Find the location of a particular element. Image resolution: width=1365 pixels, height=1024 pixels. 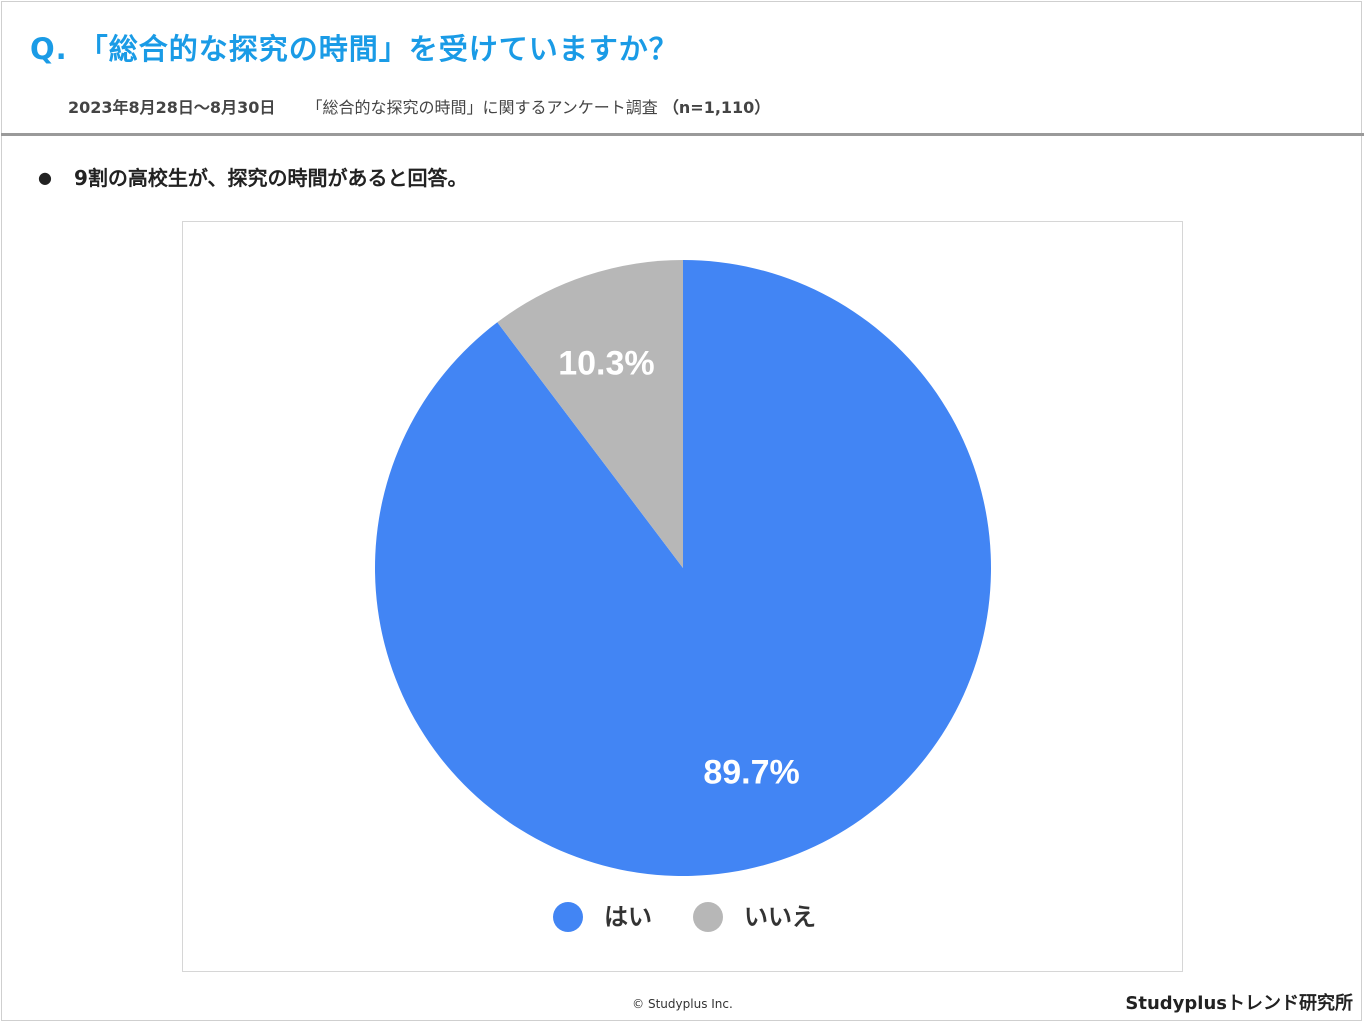

page-title: Q. 「総合的な探究の時間」を受けていますか？ is located at coordinates (354, 49).